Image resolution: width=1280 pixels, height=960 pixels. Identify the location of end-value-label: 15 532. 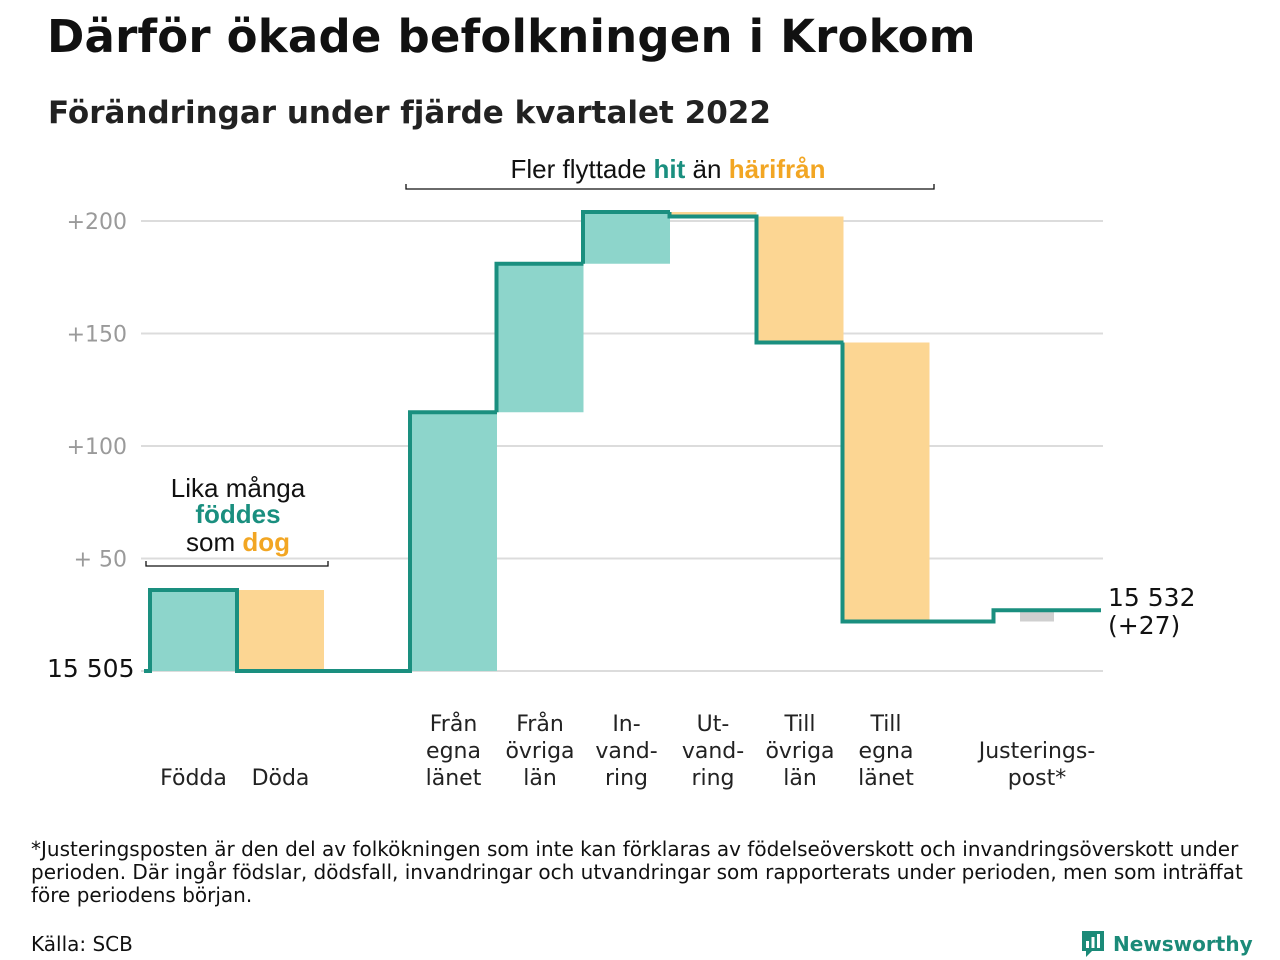
(1151, 597).